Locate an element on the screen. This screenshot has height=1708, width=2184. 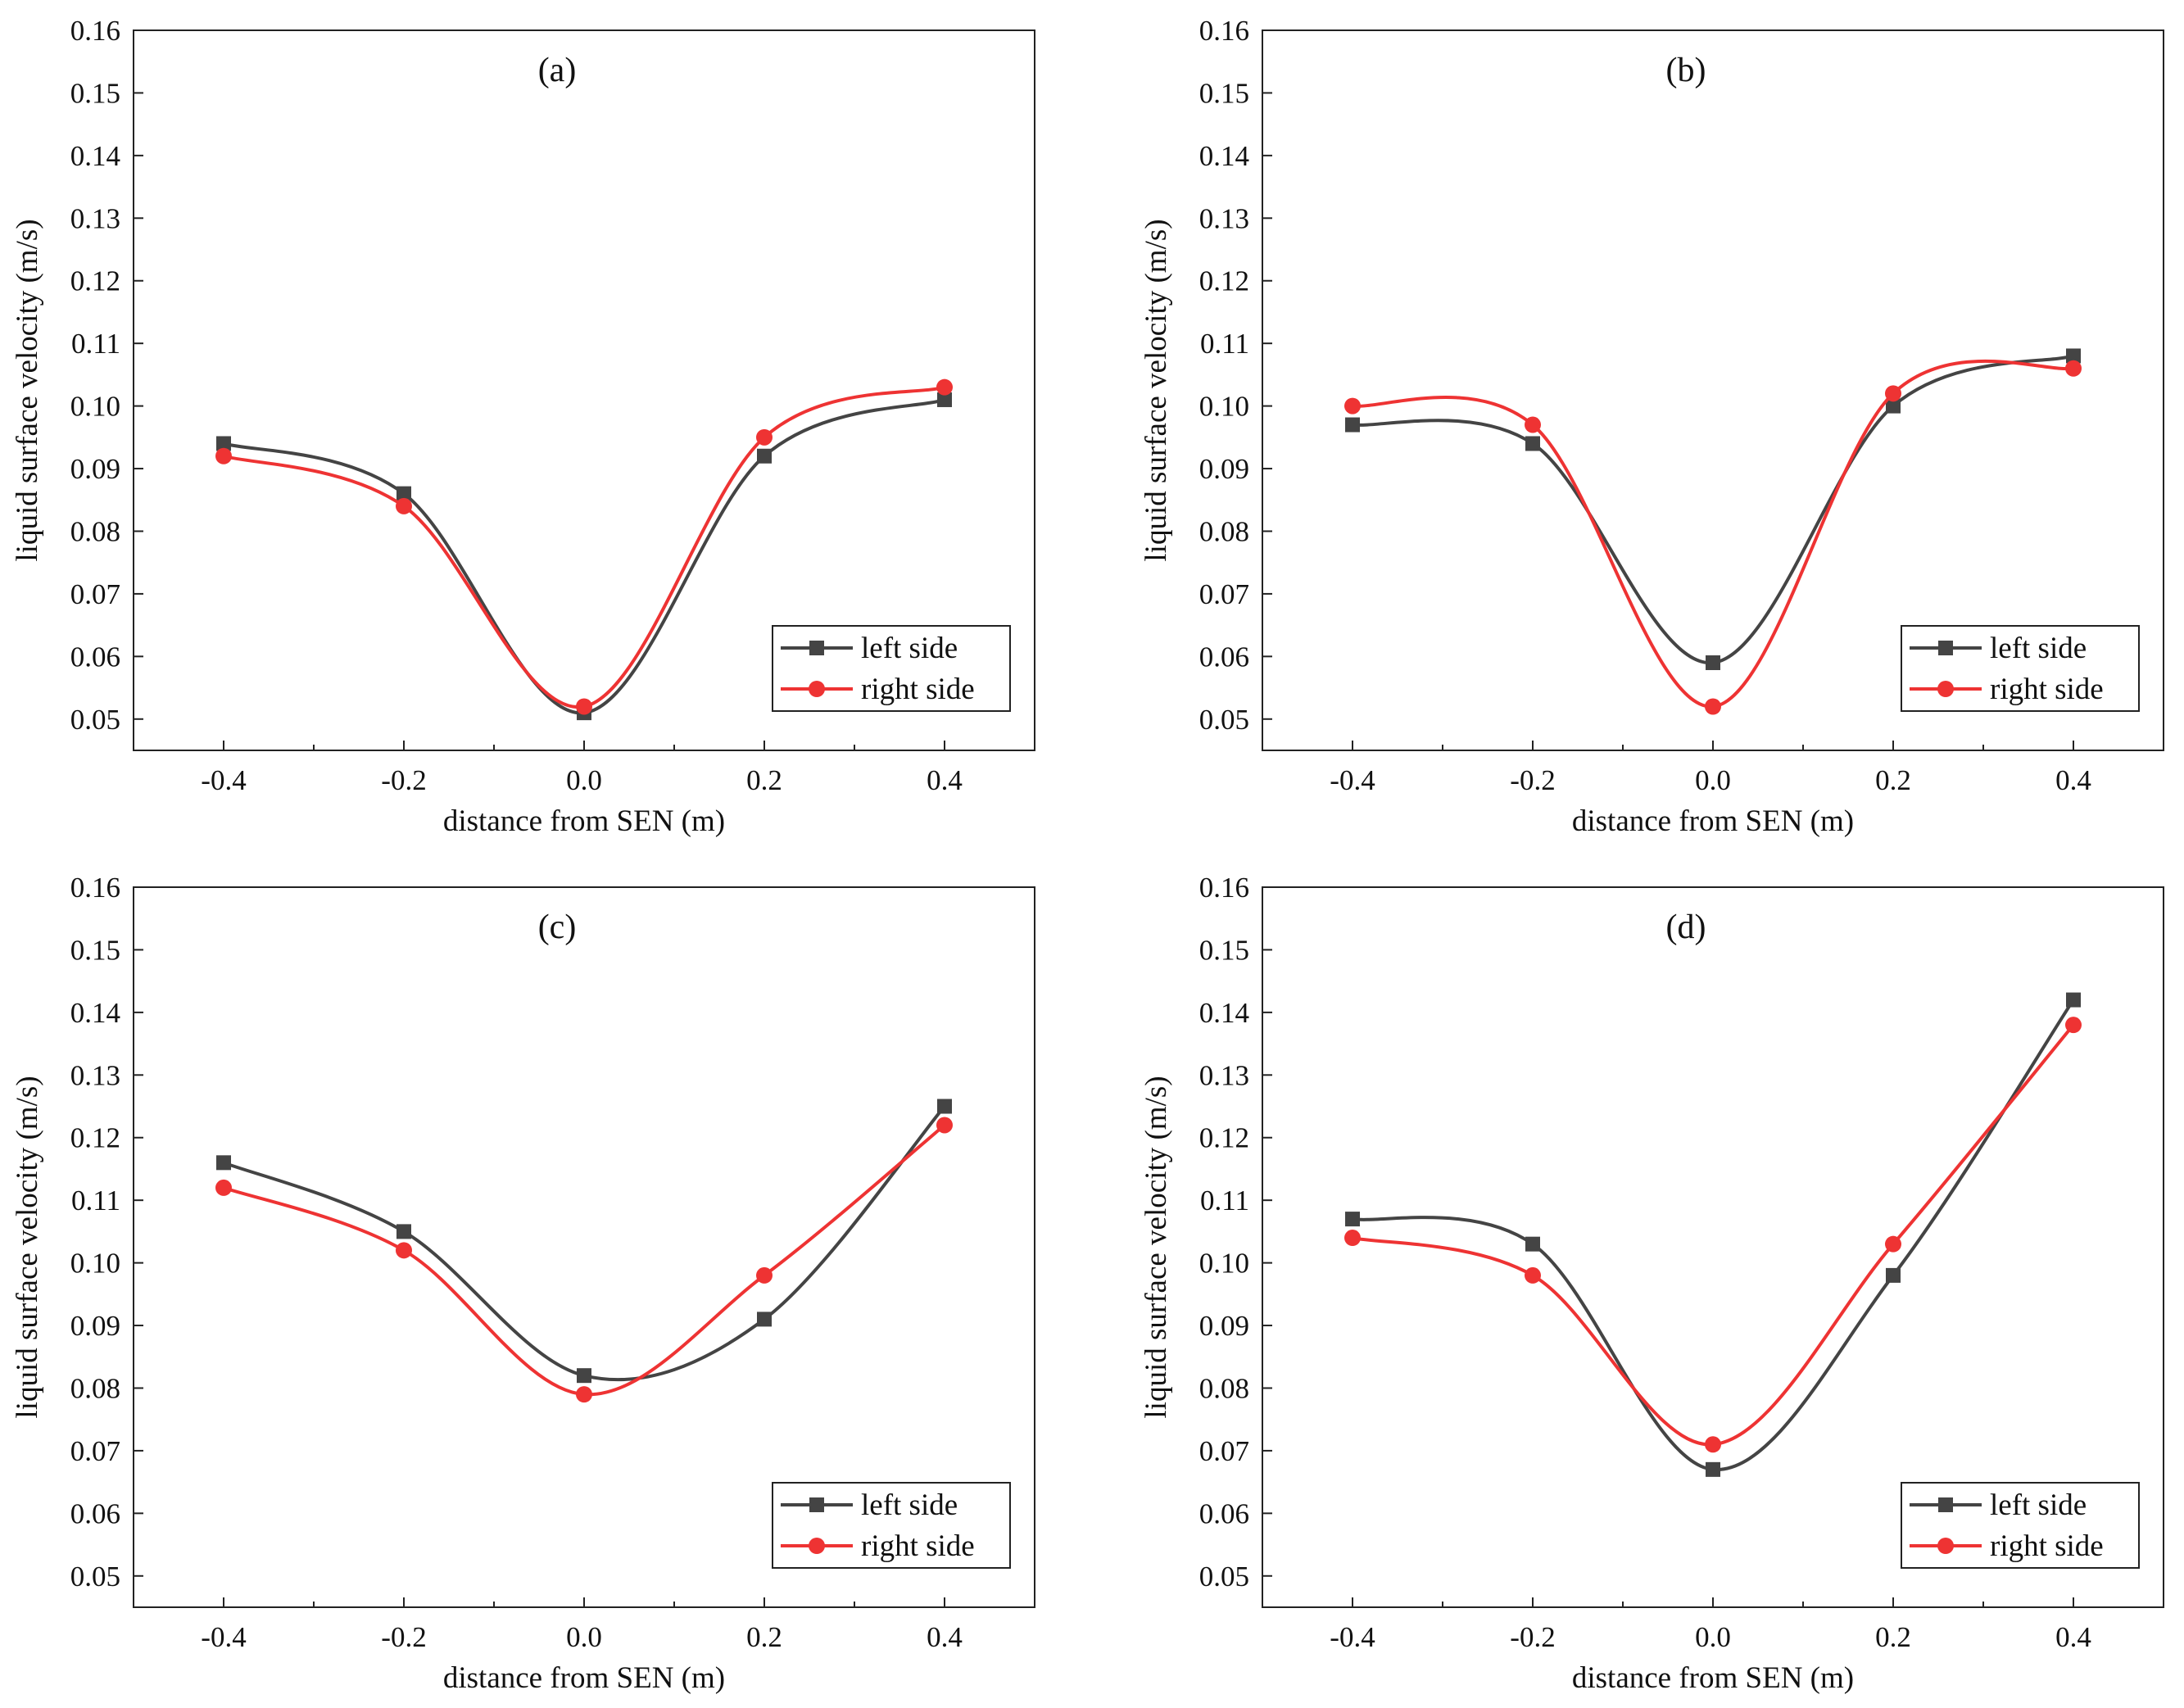
panel-label: (d) is located at coordinates (1686, 927).